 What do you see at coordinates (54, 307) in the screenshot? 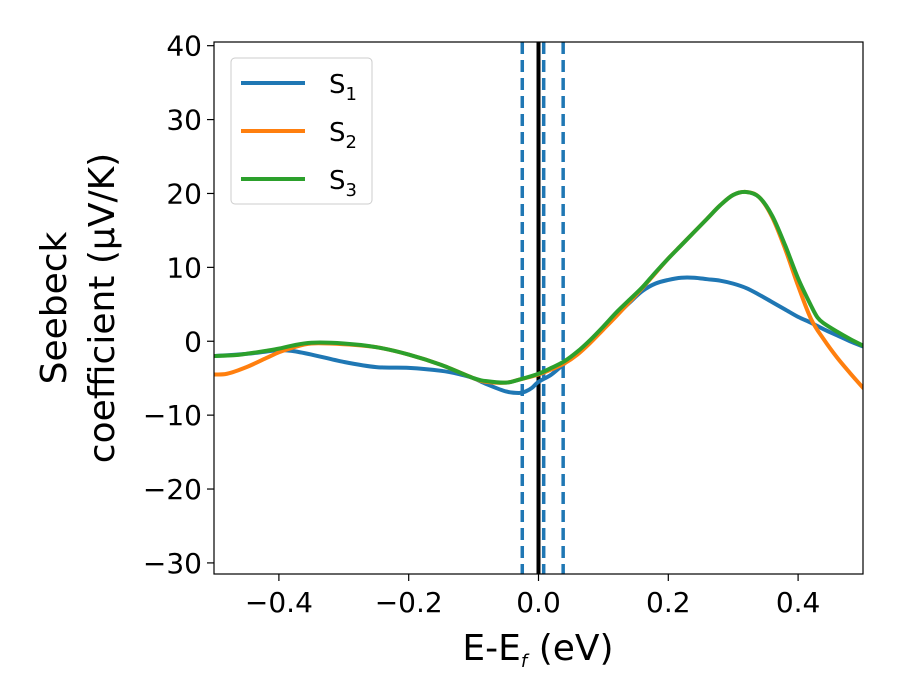
I see `y-axis-title-line1: Seebeck` at bounding box center [54, 307].